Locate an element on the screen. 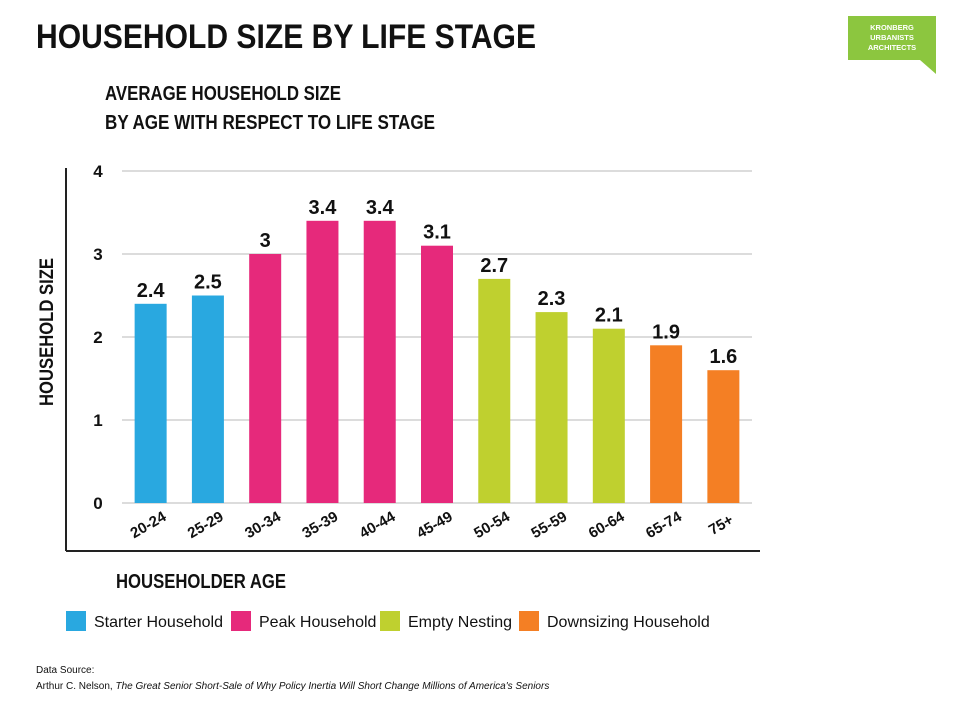 The image size is (961, 707). y-axis-label: HOUSEHOLD SIZE is located at coordinates (47, 332).